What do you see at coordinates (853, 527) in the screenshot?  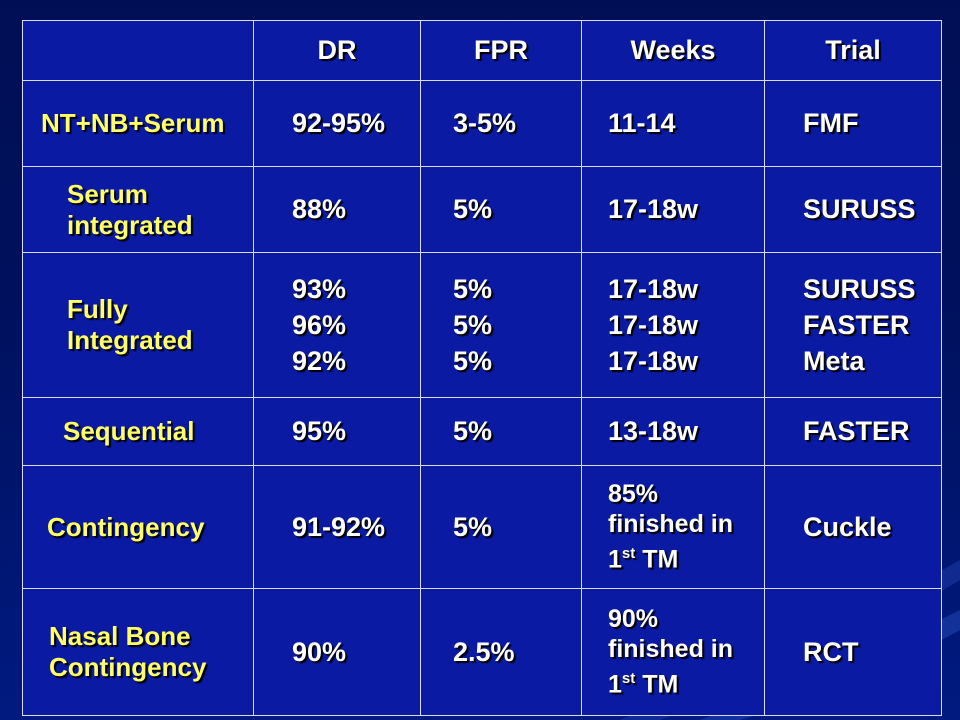 I see `trial-cell: Cuckle` at bounding box center [853, 527].